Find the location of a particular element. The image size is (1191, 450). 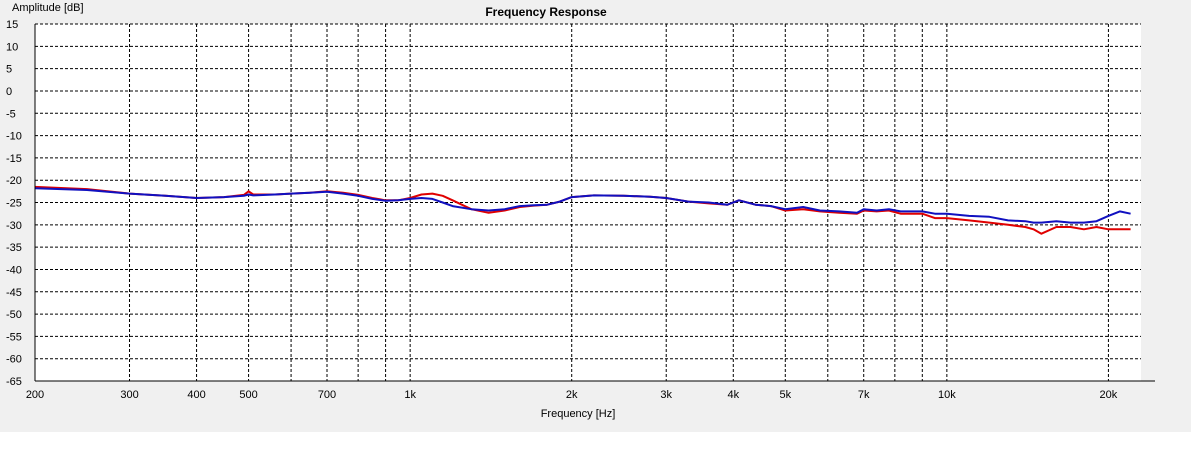

y-tick-label: -5 is located at coordinates (11, 114).